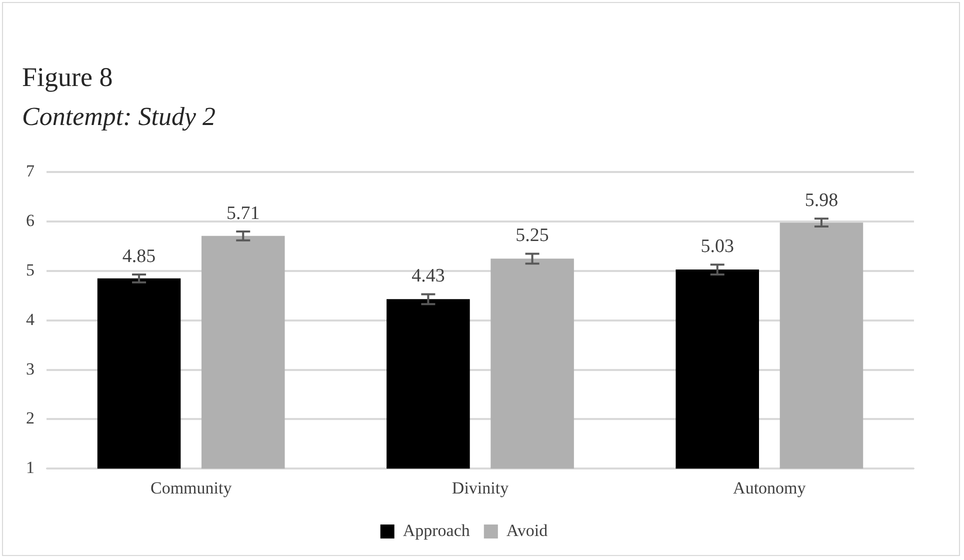 This screenshot has width=964, height=560. Describe the element at coordinates (67, 77) in the screenshot. I see `chart-title: Figure 8` at that location.